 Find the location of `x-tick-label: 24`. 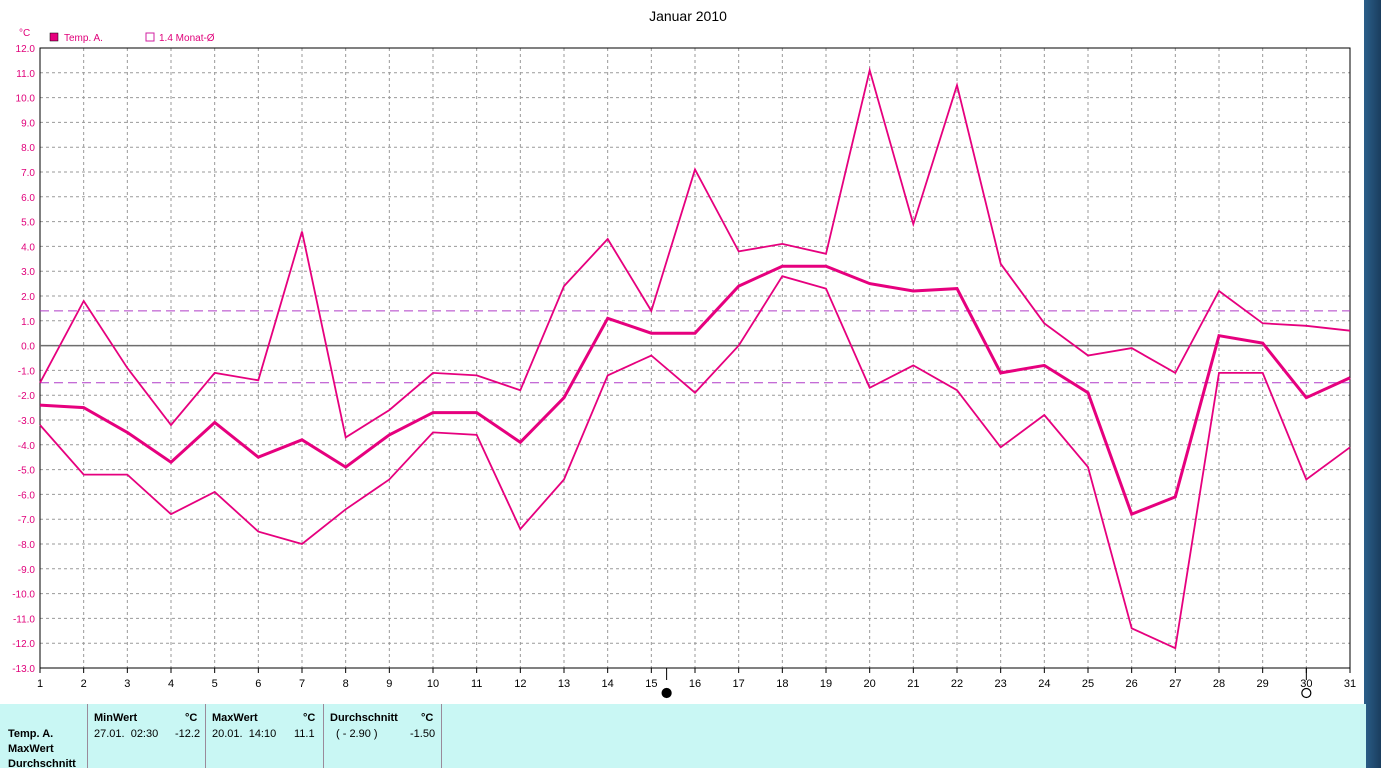

x-tick-label: 24 is located at coordinates (1044, 684).